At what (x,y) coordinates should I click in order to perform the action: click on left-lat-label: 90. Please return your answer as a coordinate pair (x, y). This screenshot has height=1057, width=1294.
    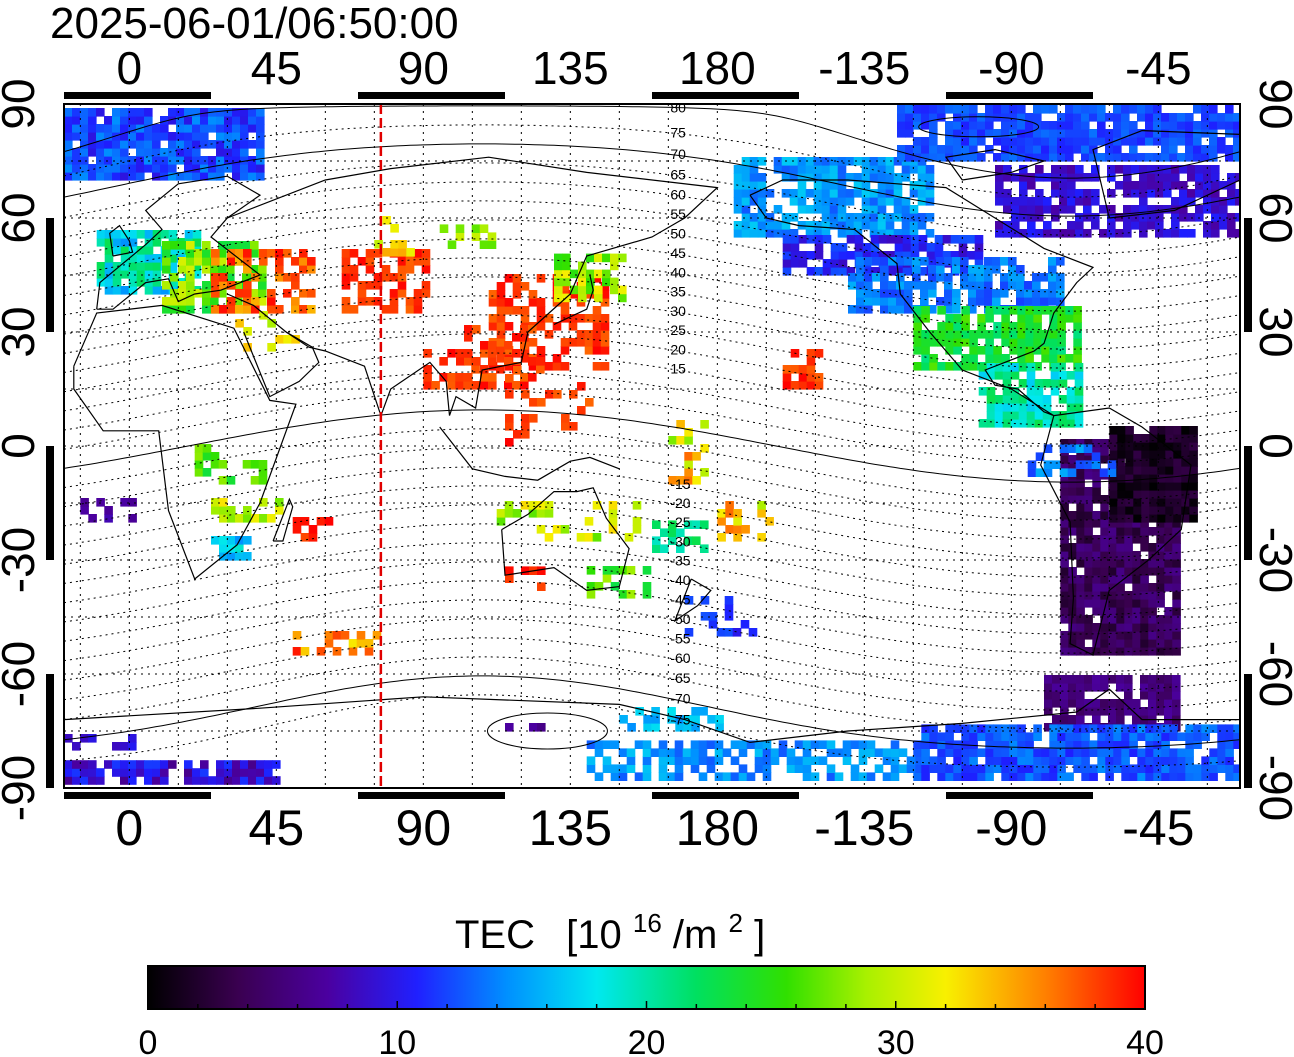
    Looking at the image, I should click on (22, 103).